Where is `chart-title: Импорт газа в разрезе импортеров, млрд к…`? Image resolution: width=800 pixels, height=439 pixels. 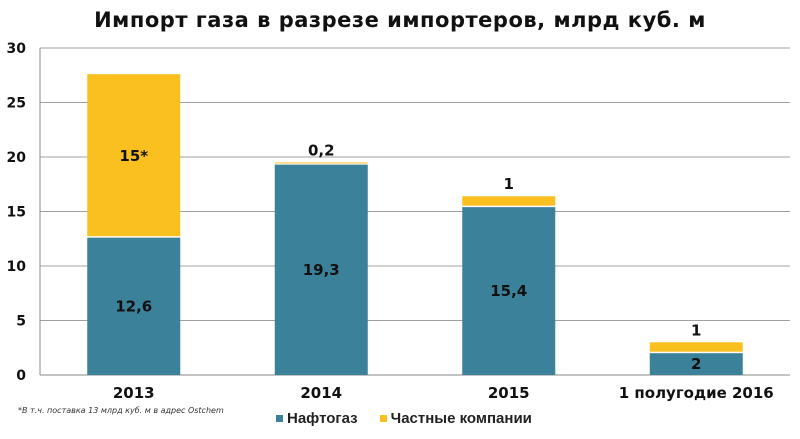
chart-title: Импорт газа в разрезе импортеров, млрд к… is located at coordinates (400, 20).